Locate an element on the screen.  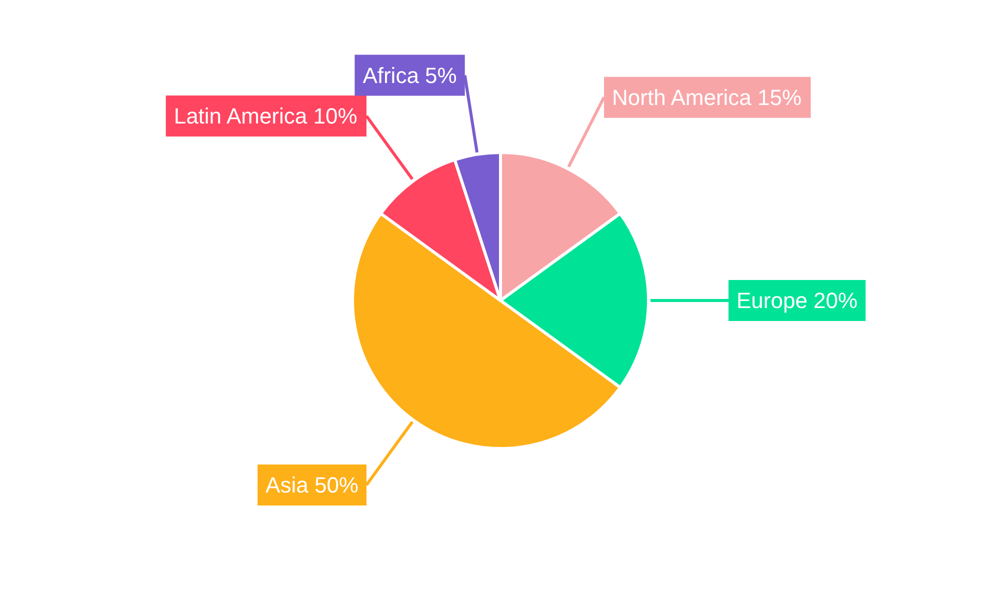
slice-label: Europe 20% is located at coordinates (797, 300).